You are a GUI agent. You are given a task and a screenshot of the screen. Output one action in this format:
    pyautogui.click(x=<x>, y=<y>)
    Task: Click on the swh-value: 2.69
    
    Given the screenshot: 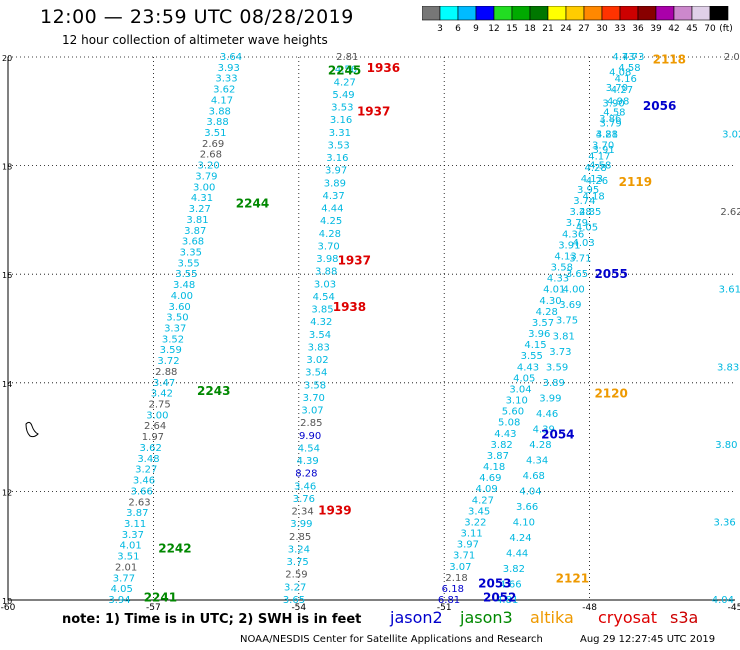 What is the action you would take?
    pyautogui.click(x=213, y=144)
    